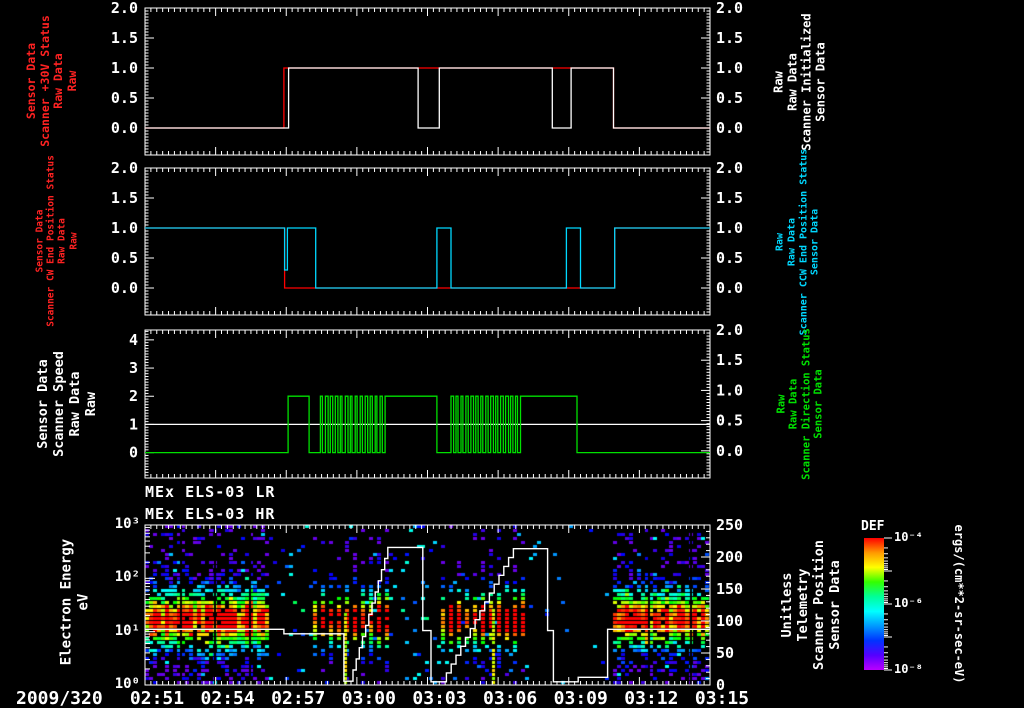 Image resolution: width=1024 pixels, height=708 pixels. Describe the element at coordinates (210, 492) in the screenshot. I see `spectrogram-title-lr: MEx ELS-03 LR` at that location.